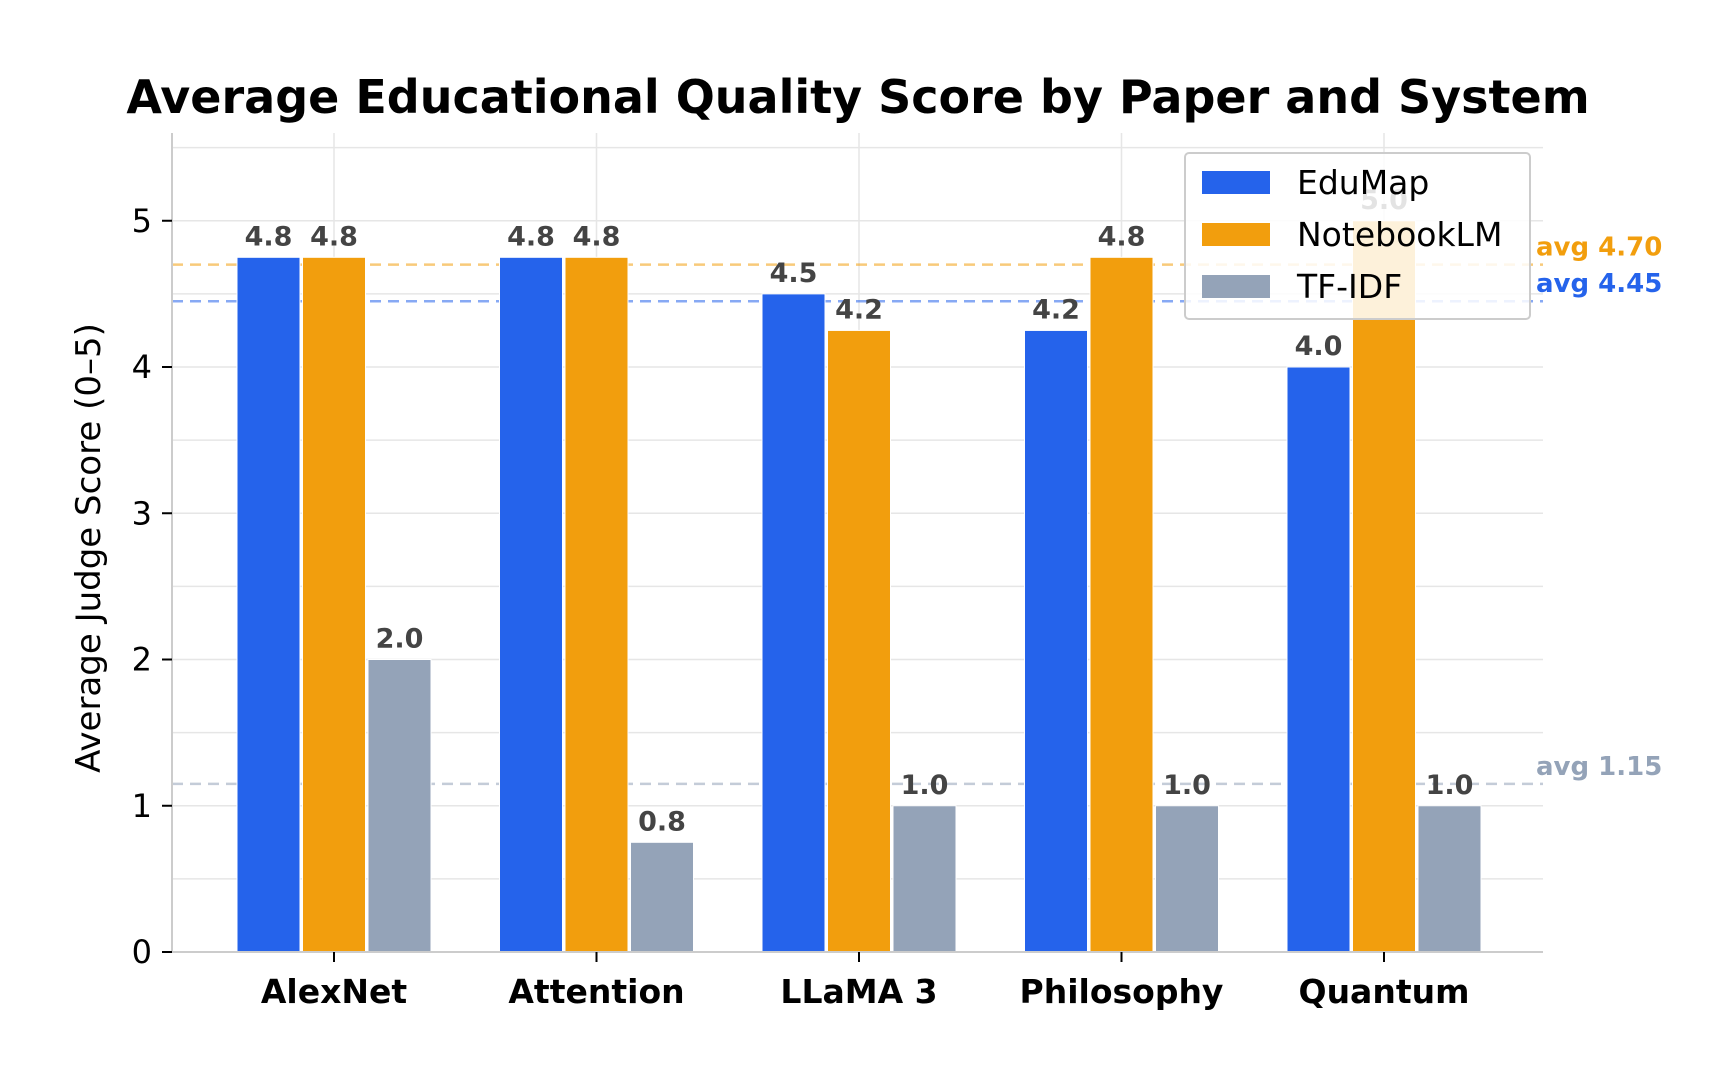 Image resolution: width=1726 pixels, height=1075 pixels. Describe the element at coordinates (334, 991) in the screenshot. I see `x-tick-label: AlexNet` at that location.